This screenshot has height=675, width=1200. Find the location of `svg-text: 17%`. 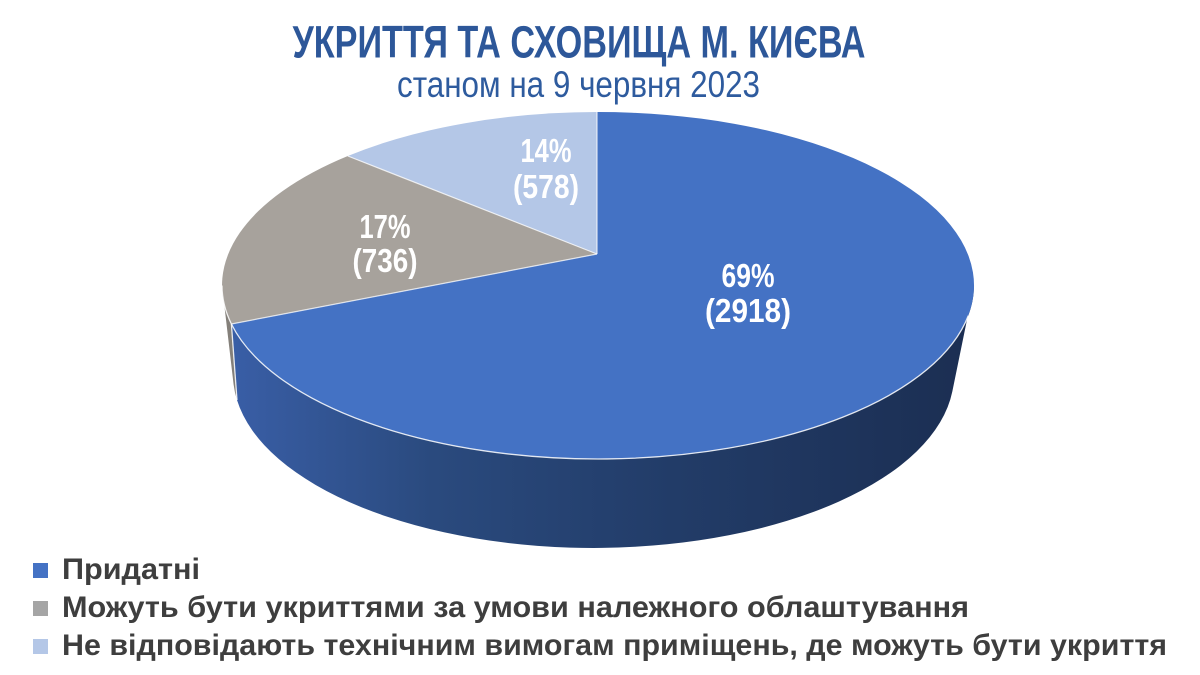

svg-text: 17% is located at coordinates (385, 226).